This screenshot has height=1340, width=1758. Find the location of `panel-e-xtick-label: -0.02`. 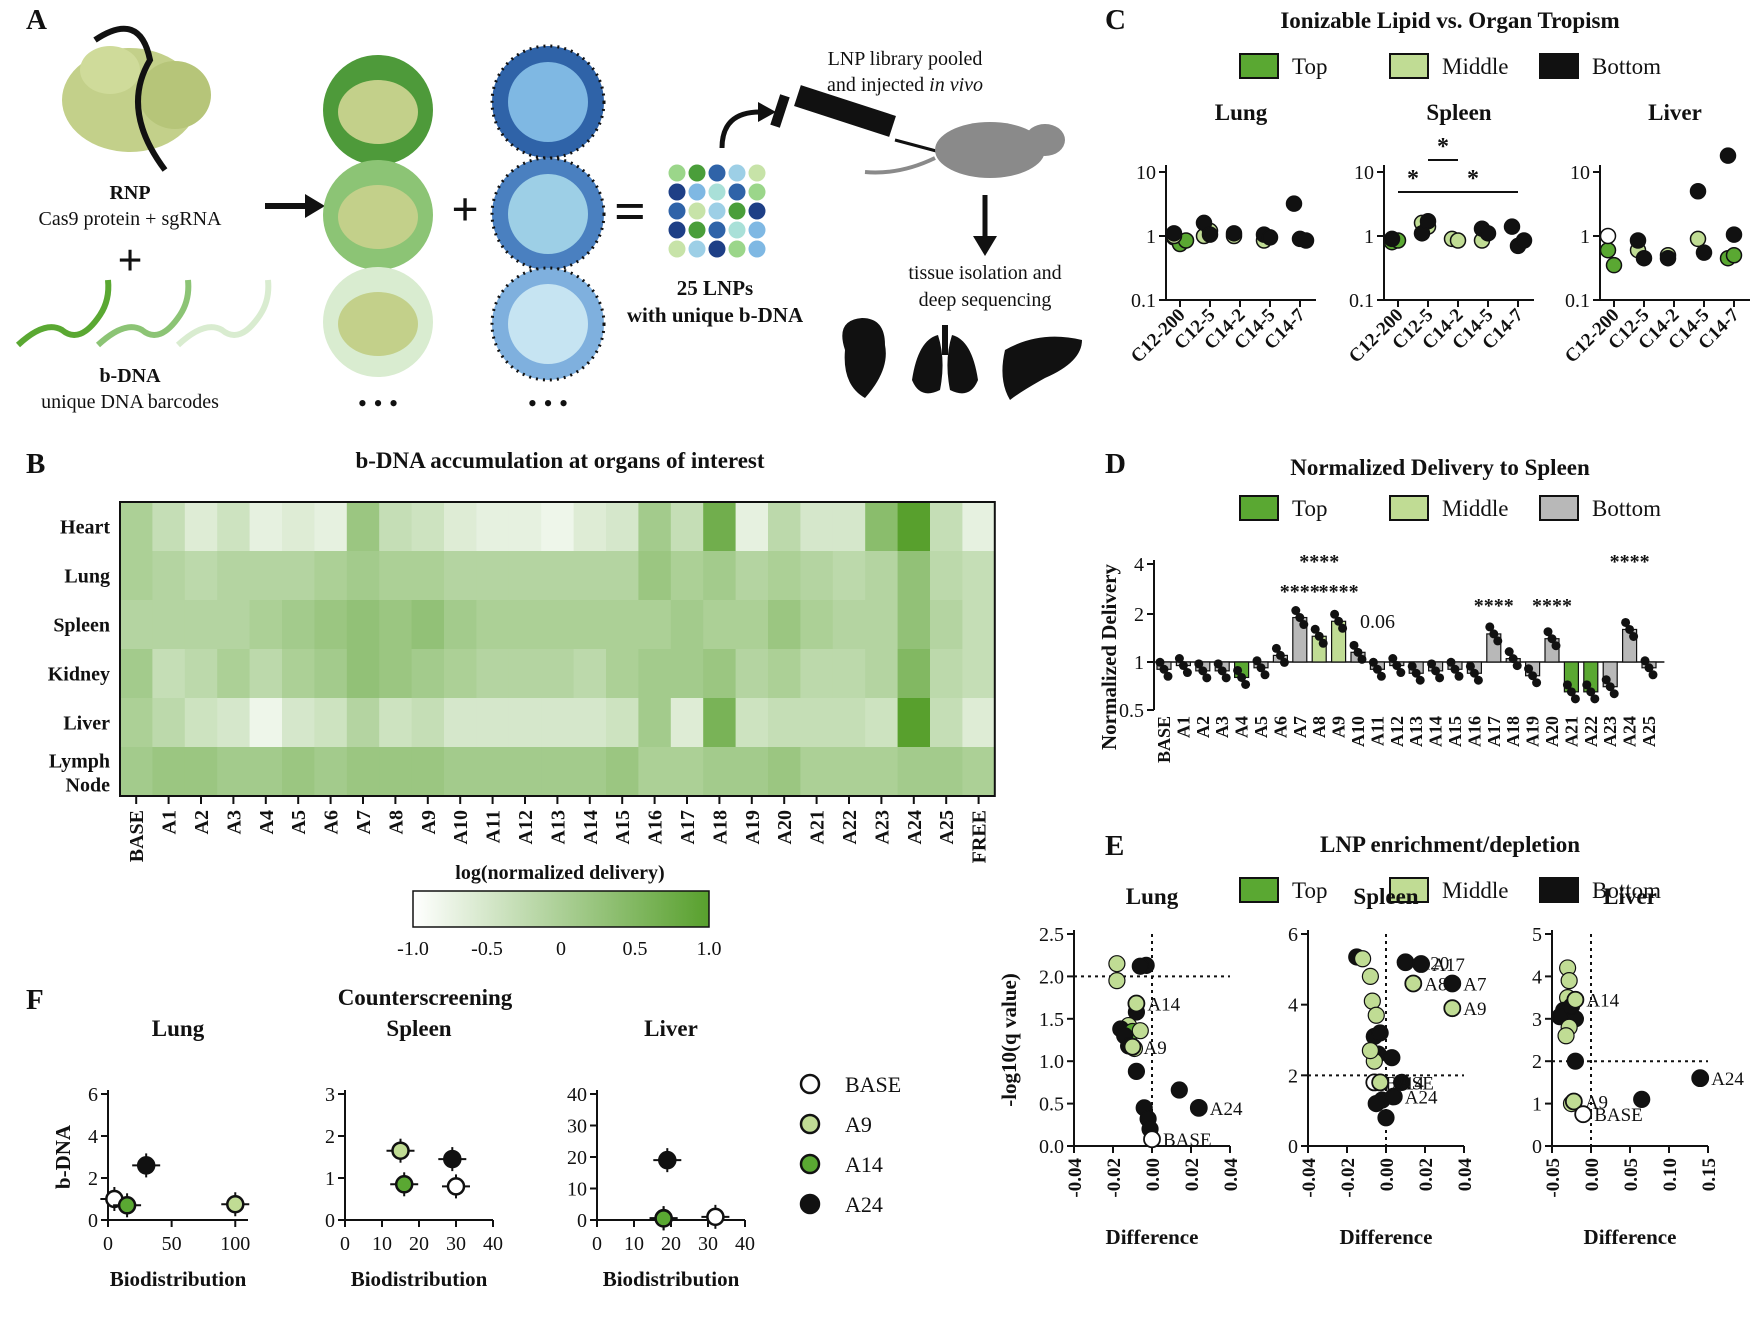

panel-e-xtick-label: -0.02 is located at coordinates (1348, 1178).